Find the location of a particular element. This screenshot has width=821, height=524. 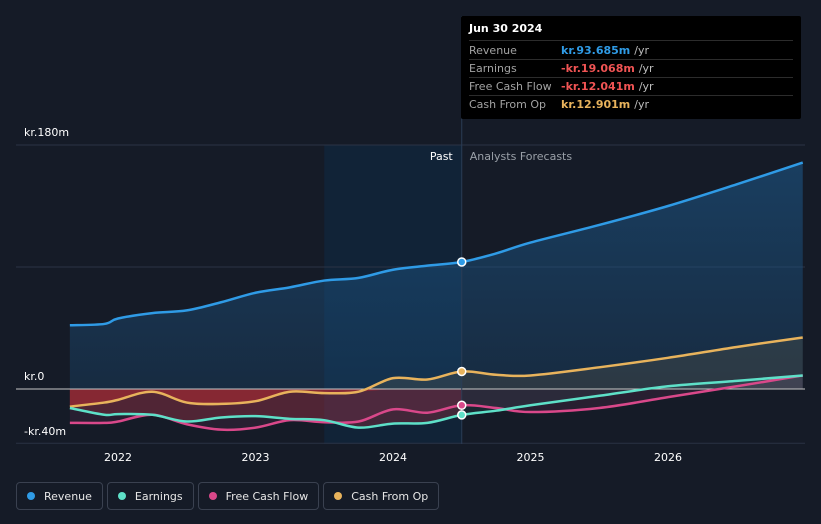

tooltip-row-earnings: Earnings -kr.19.068m /yr is located at coordinates (631, 69).